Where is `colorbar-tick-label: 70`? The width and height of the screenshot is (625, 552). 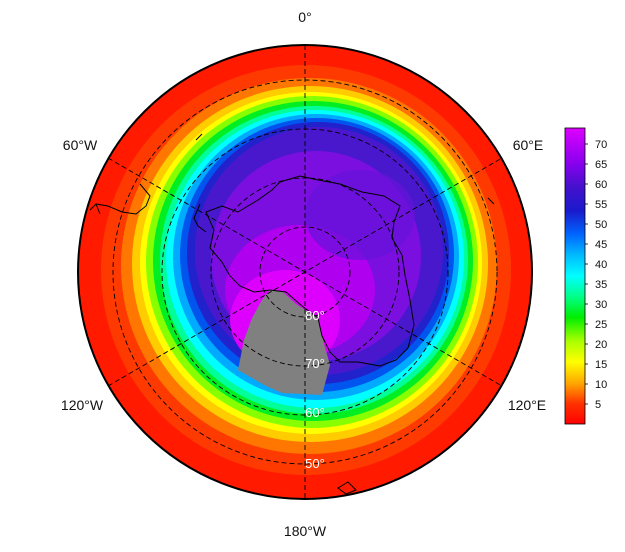
colorbar-tick-label: 70 is located at coordinates (601, 145).